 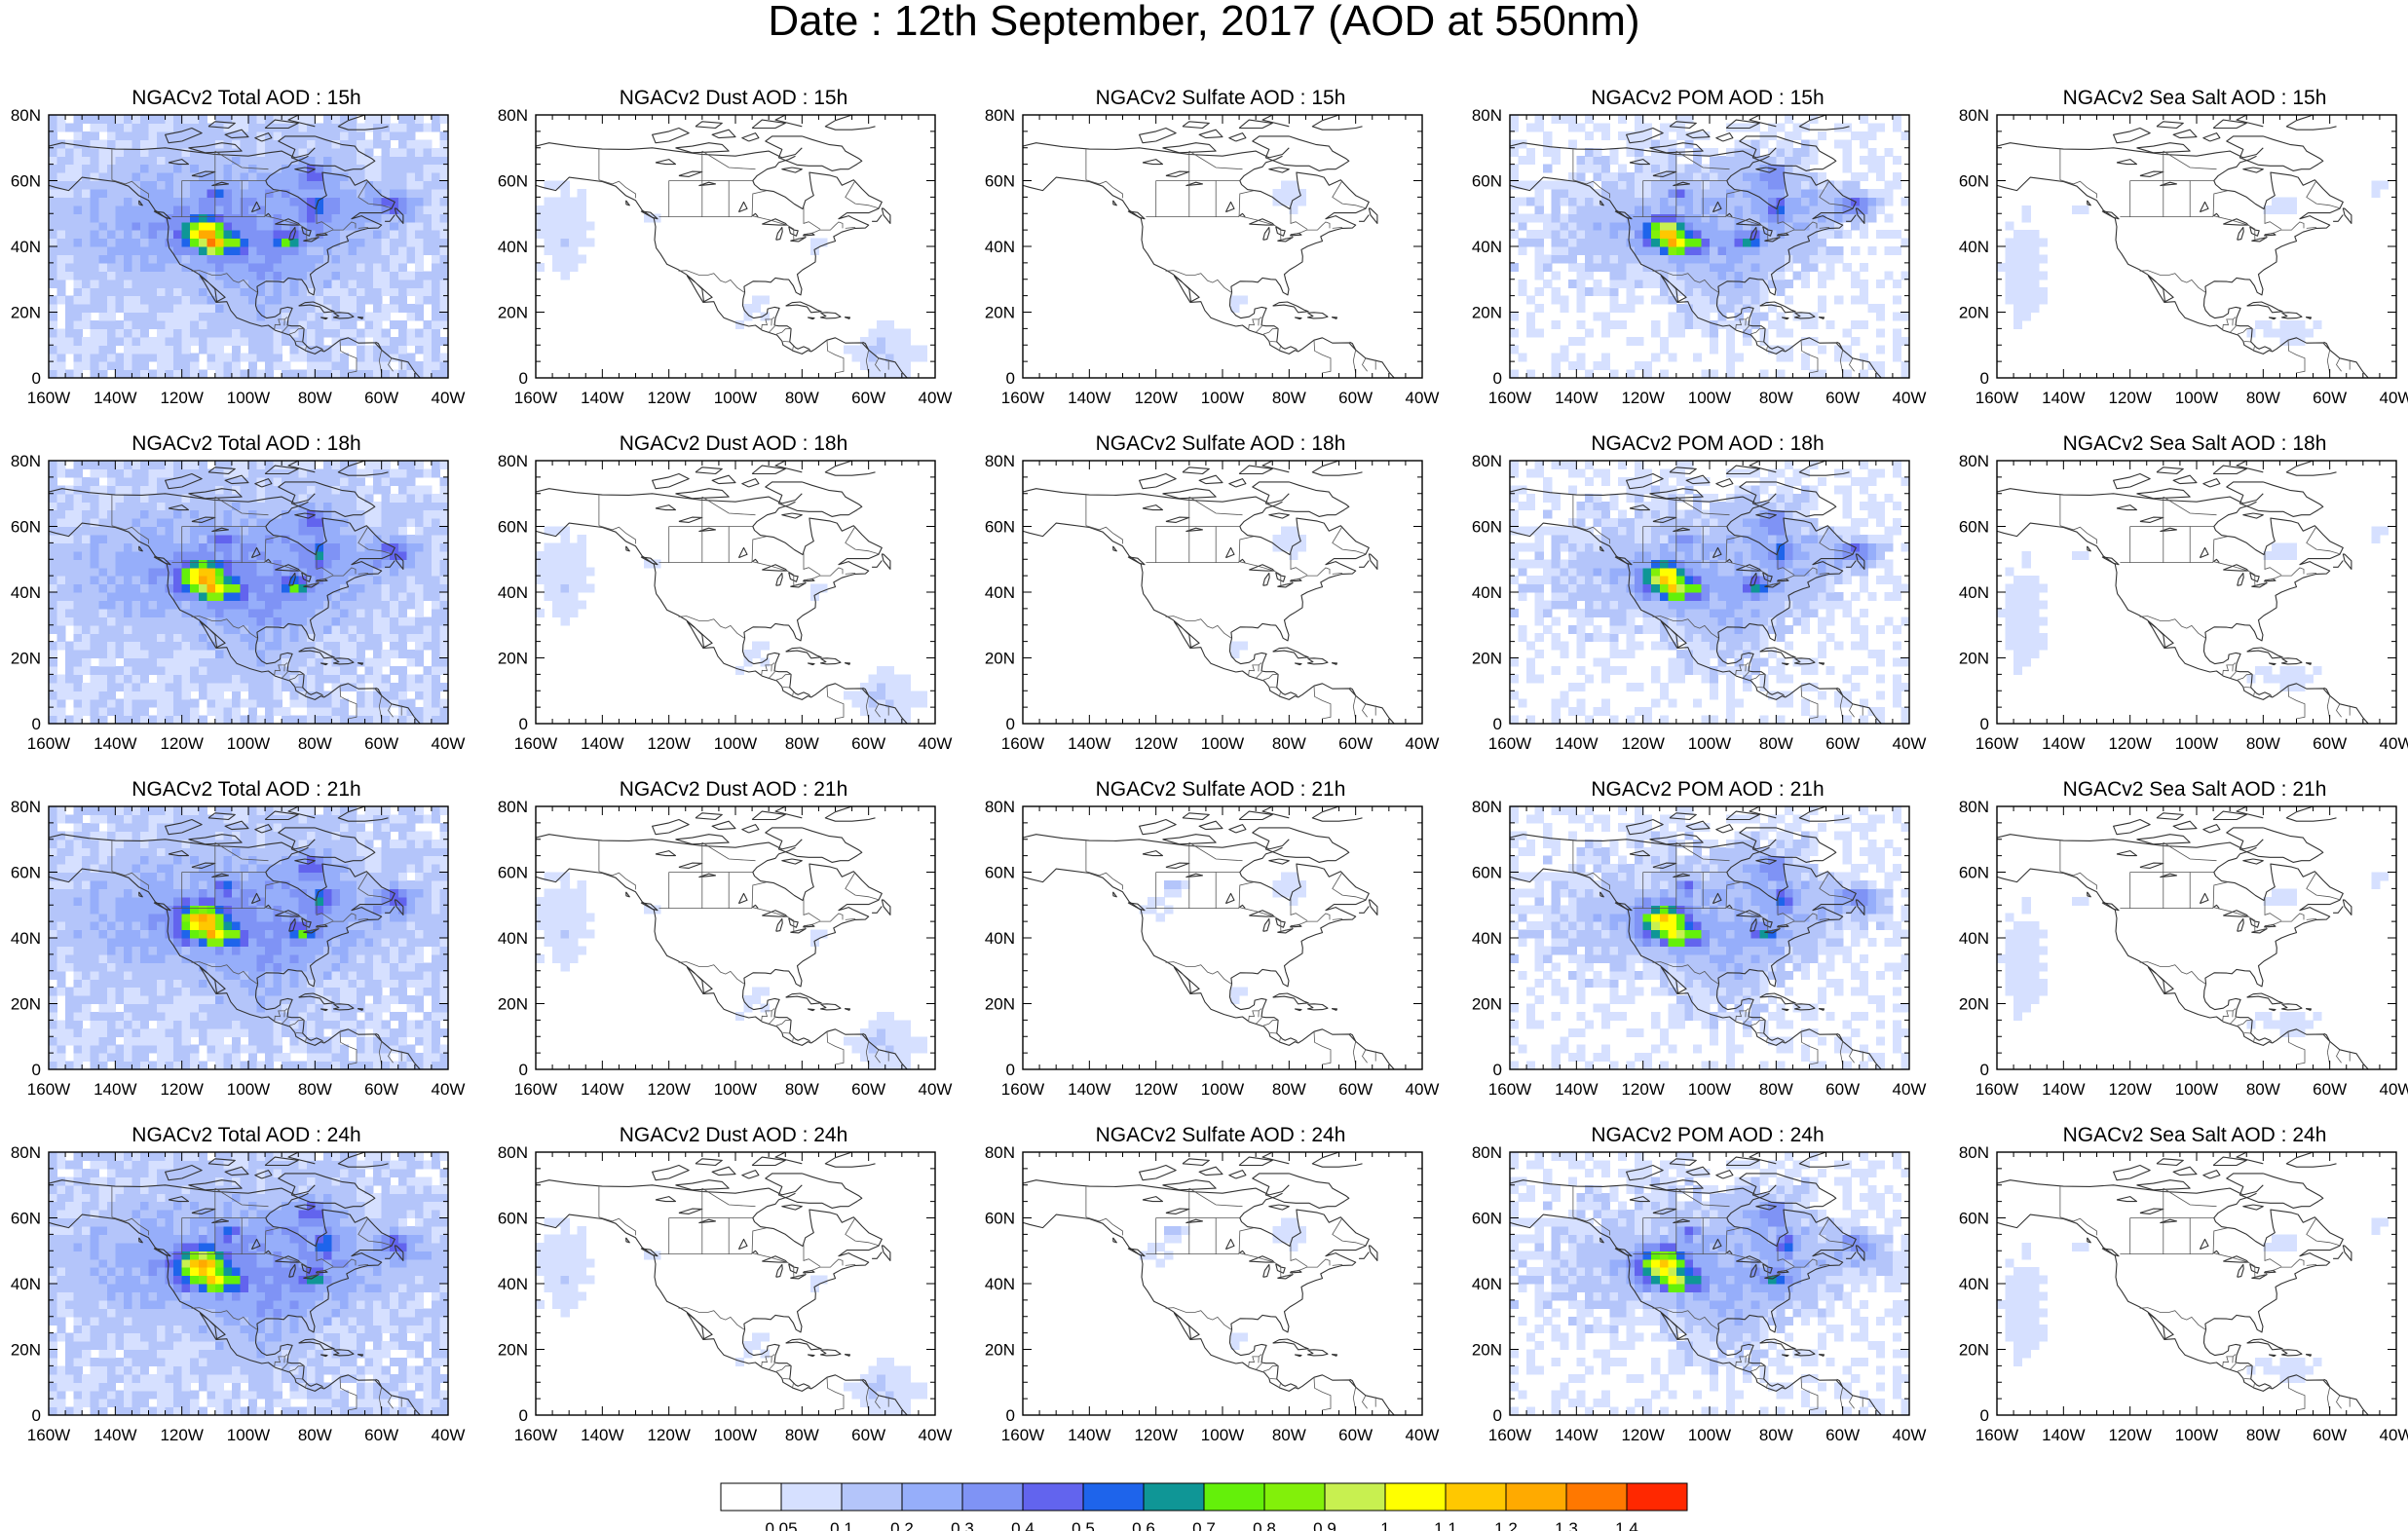 I want to click on colorbar-label: 0.2, so click(x=902, y=1525).